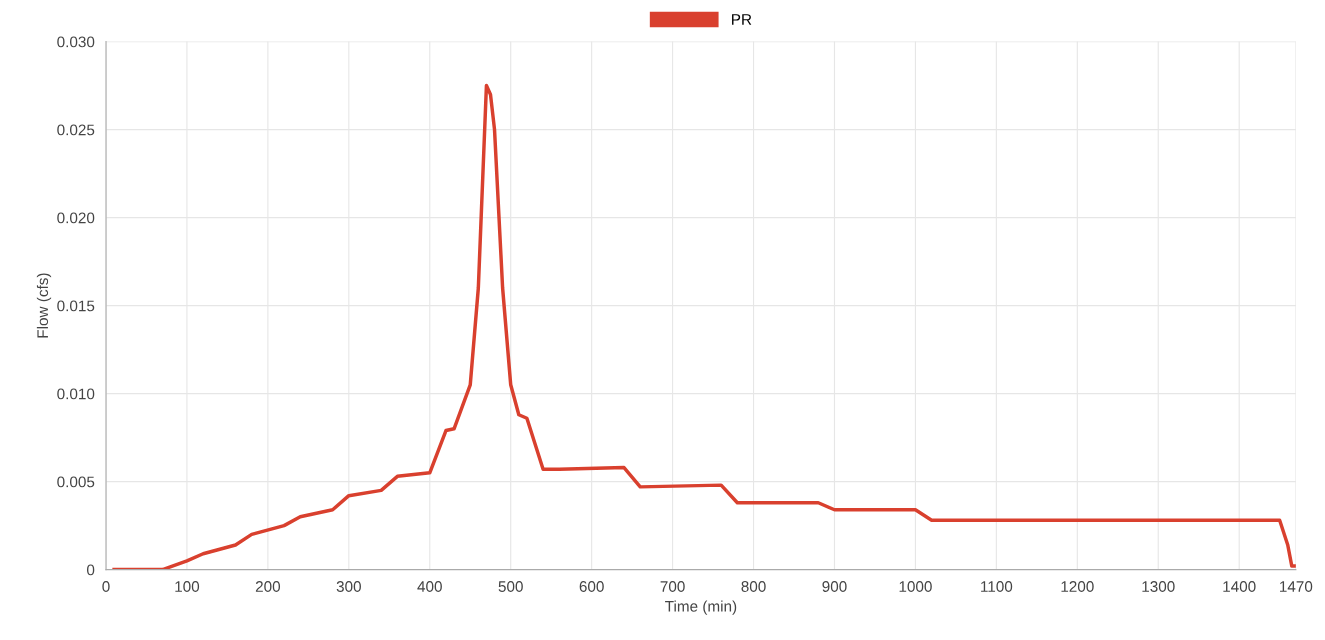  I want to click on y-tick-label: 0.015, so click(76, 306).